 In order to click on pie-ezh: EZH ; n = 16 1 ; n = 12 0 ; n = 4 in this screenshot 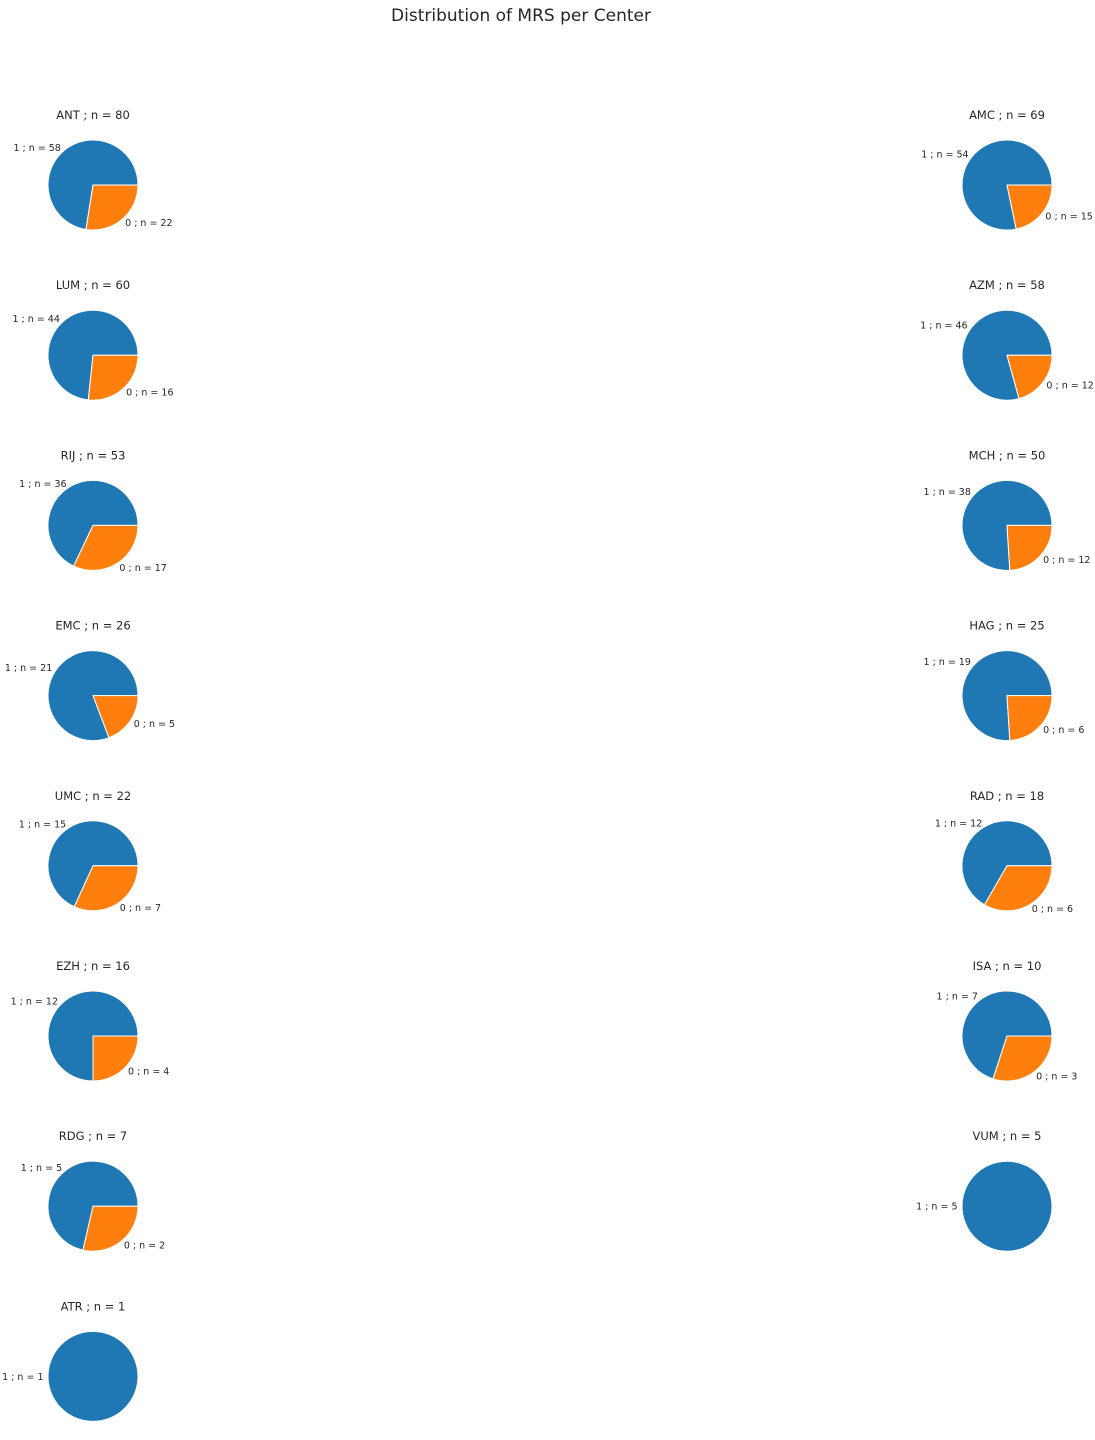, I will do `click(90, 1020)`.